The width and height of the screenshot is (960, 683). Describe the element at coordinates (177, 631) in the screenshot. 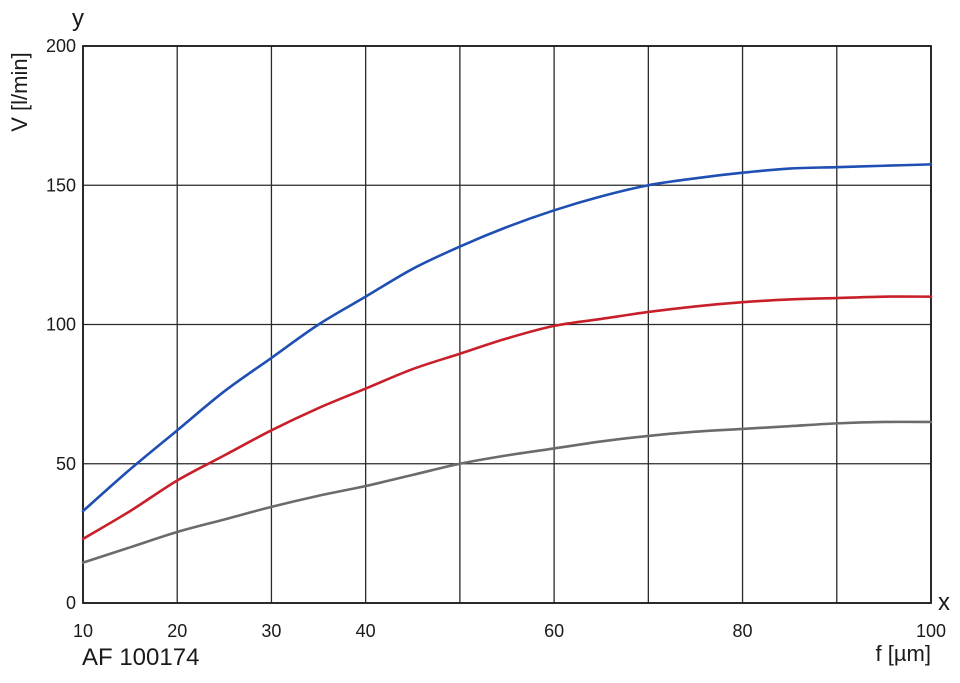

I see `x-tick-label: 20` at that location.